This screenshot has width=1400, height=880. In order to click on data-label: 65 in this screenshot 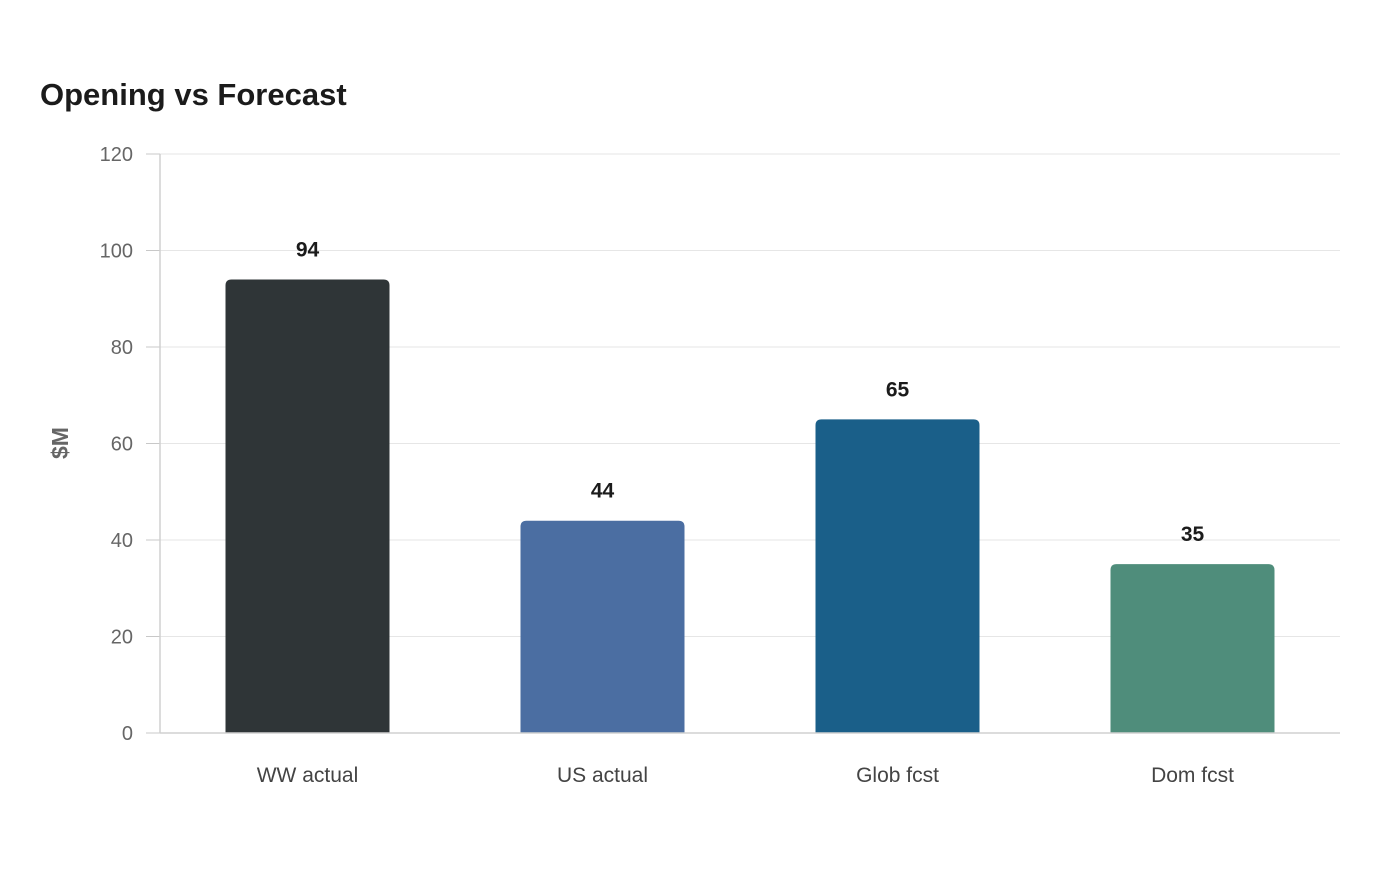, I will do `click(898, 389)`.